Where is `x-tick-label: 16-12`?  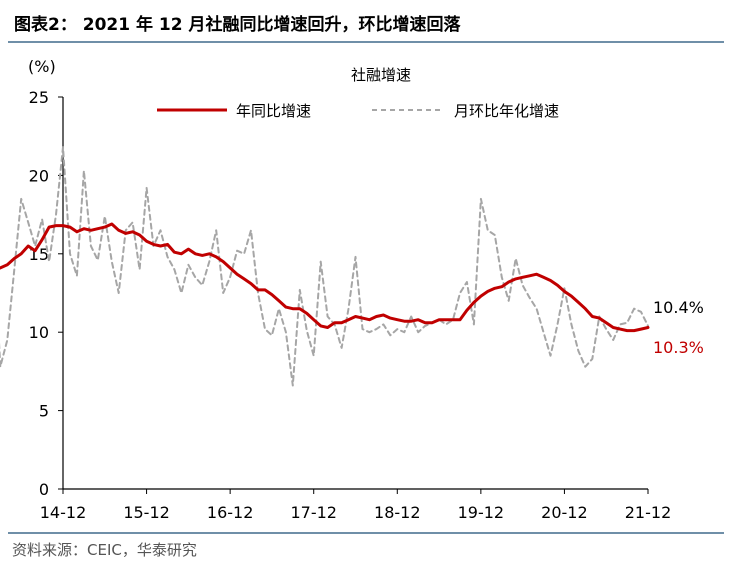 x-tick-label: 16-12 is located at coordinates (230, 512).